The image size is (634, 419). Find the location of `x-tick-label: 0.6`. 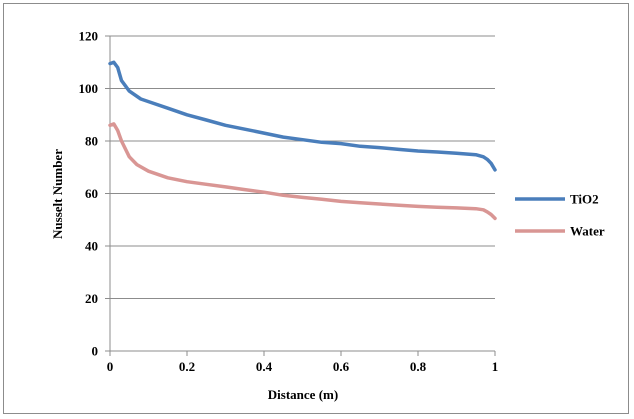

x-tick-label: 0.6 is located at coordinates (341, 366).